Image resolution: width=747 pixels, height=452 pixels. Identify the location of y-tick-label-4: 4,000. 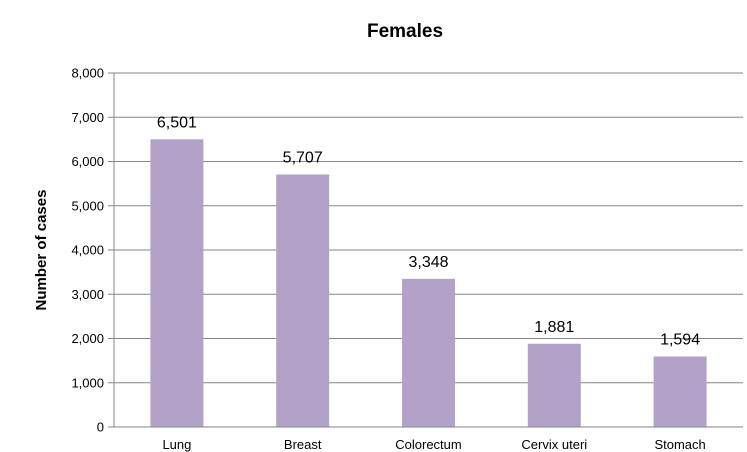
(87, 250).